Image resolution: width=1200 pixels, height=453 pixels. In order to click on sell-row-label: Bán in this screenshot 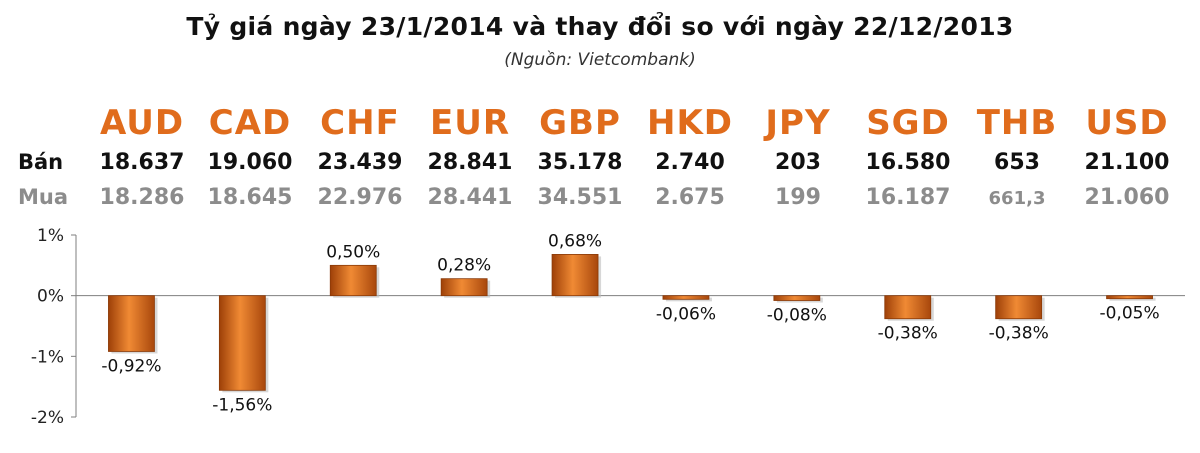, I will do `click(41, 162)`.